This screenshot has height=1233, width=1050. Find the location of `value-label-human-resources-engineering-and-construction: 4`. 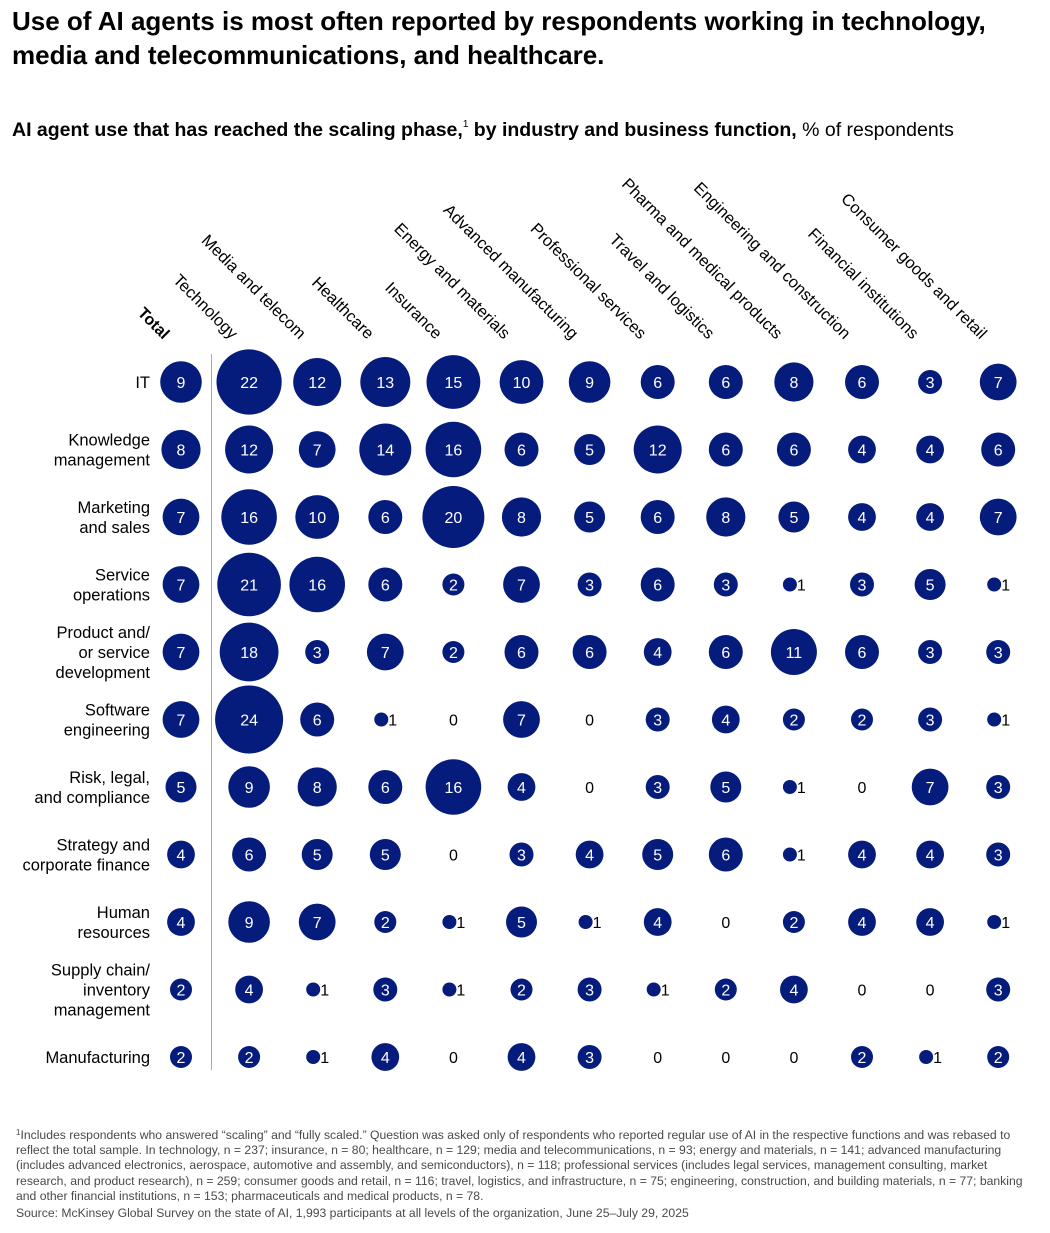

value-label-human-resources-engineering-and-construction: 4 is located at coordinates (862, 923).